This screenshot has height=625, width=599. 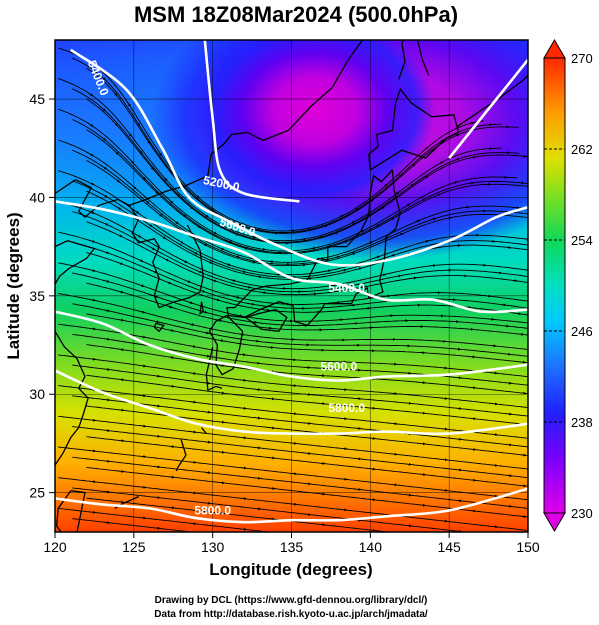 What do you see at coordinates (37, 197) in the screenshot?
I see `y-tick-label: 40` at bounding box center [37, 197].